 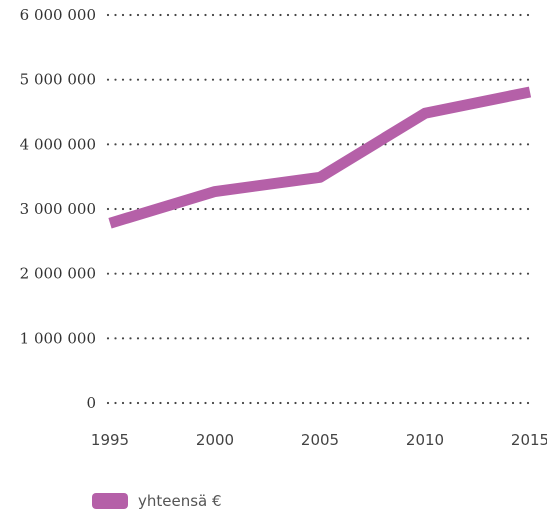 What do you see at coordinates (58, 80) in the screenshot?
I see `y-tick-label: 5 000 000` at bounding box center [58, 80].